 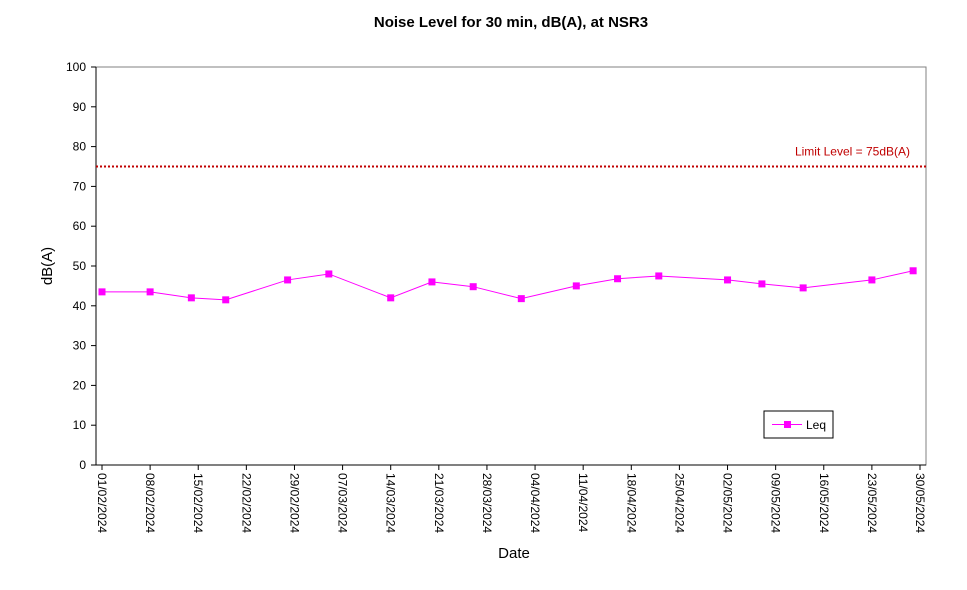 What do you see at coordinates (776, 503) in the screenshot?
I see `x-tick-label: 09/05/2024` at bounding box center [776, 503].